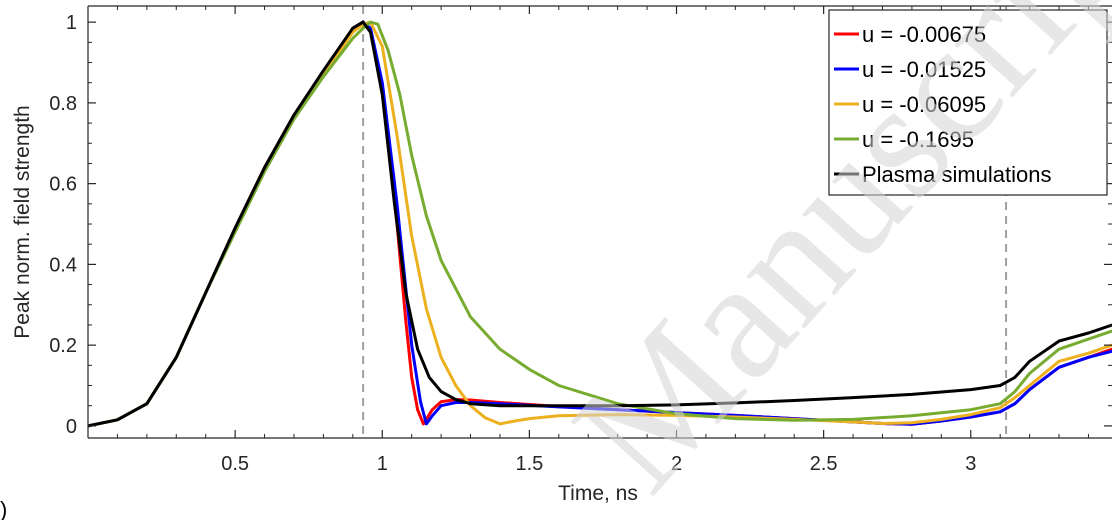 This screenshot has height=520, width=1112. What do you see at coordinates (63, 346) in the screenshot?
I see `y-tick-label: 0.2` at bounding box center [63, 346].